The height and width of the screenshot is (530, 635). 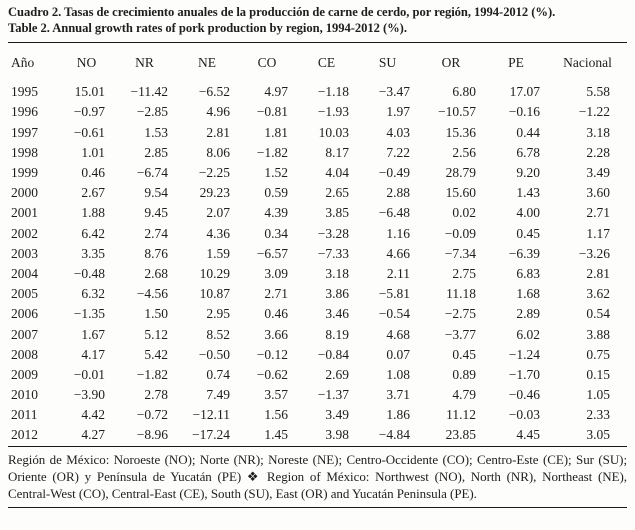 What do you see at coordinates (394, 92) in the screenshot?
I see `value-cell: −3.47` at bounding box center [394, 92].